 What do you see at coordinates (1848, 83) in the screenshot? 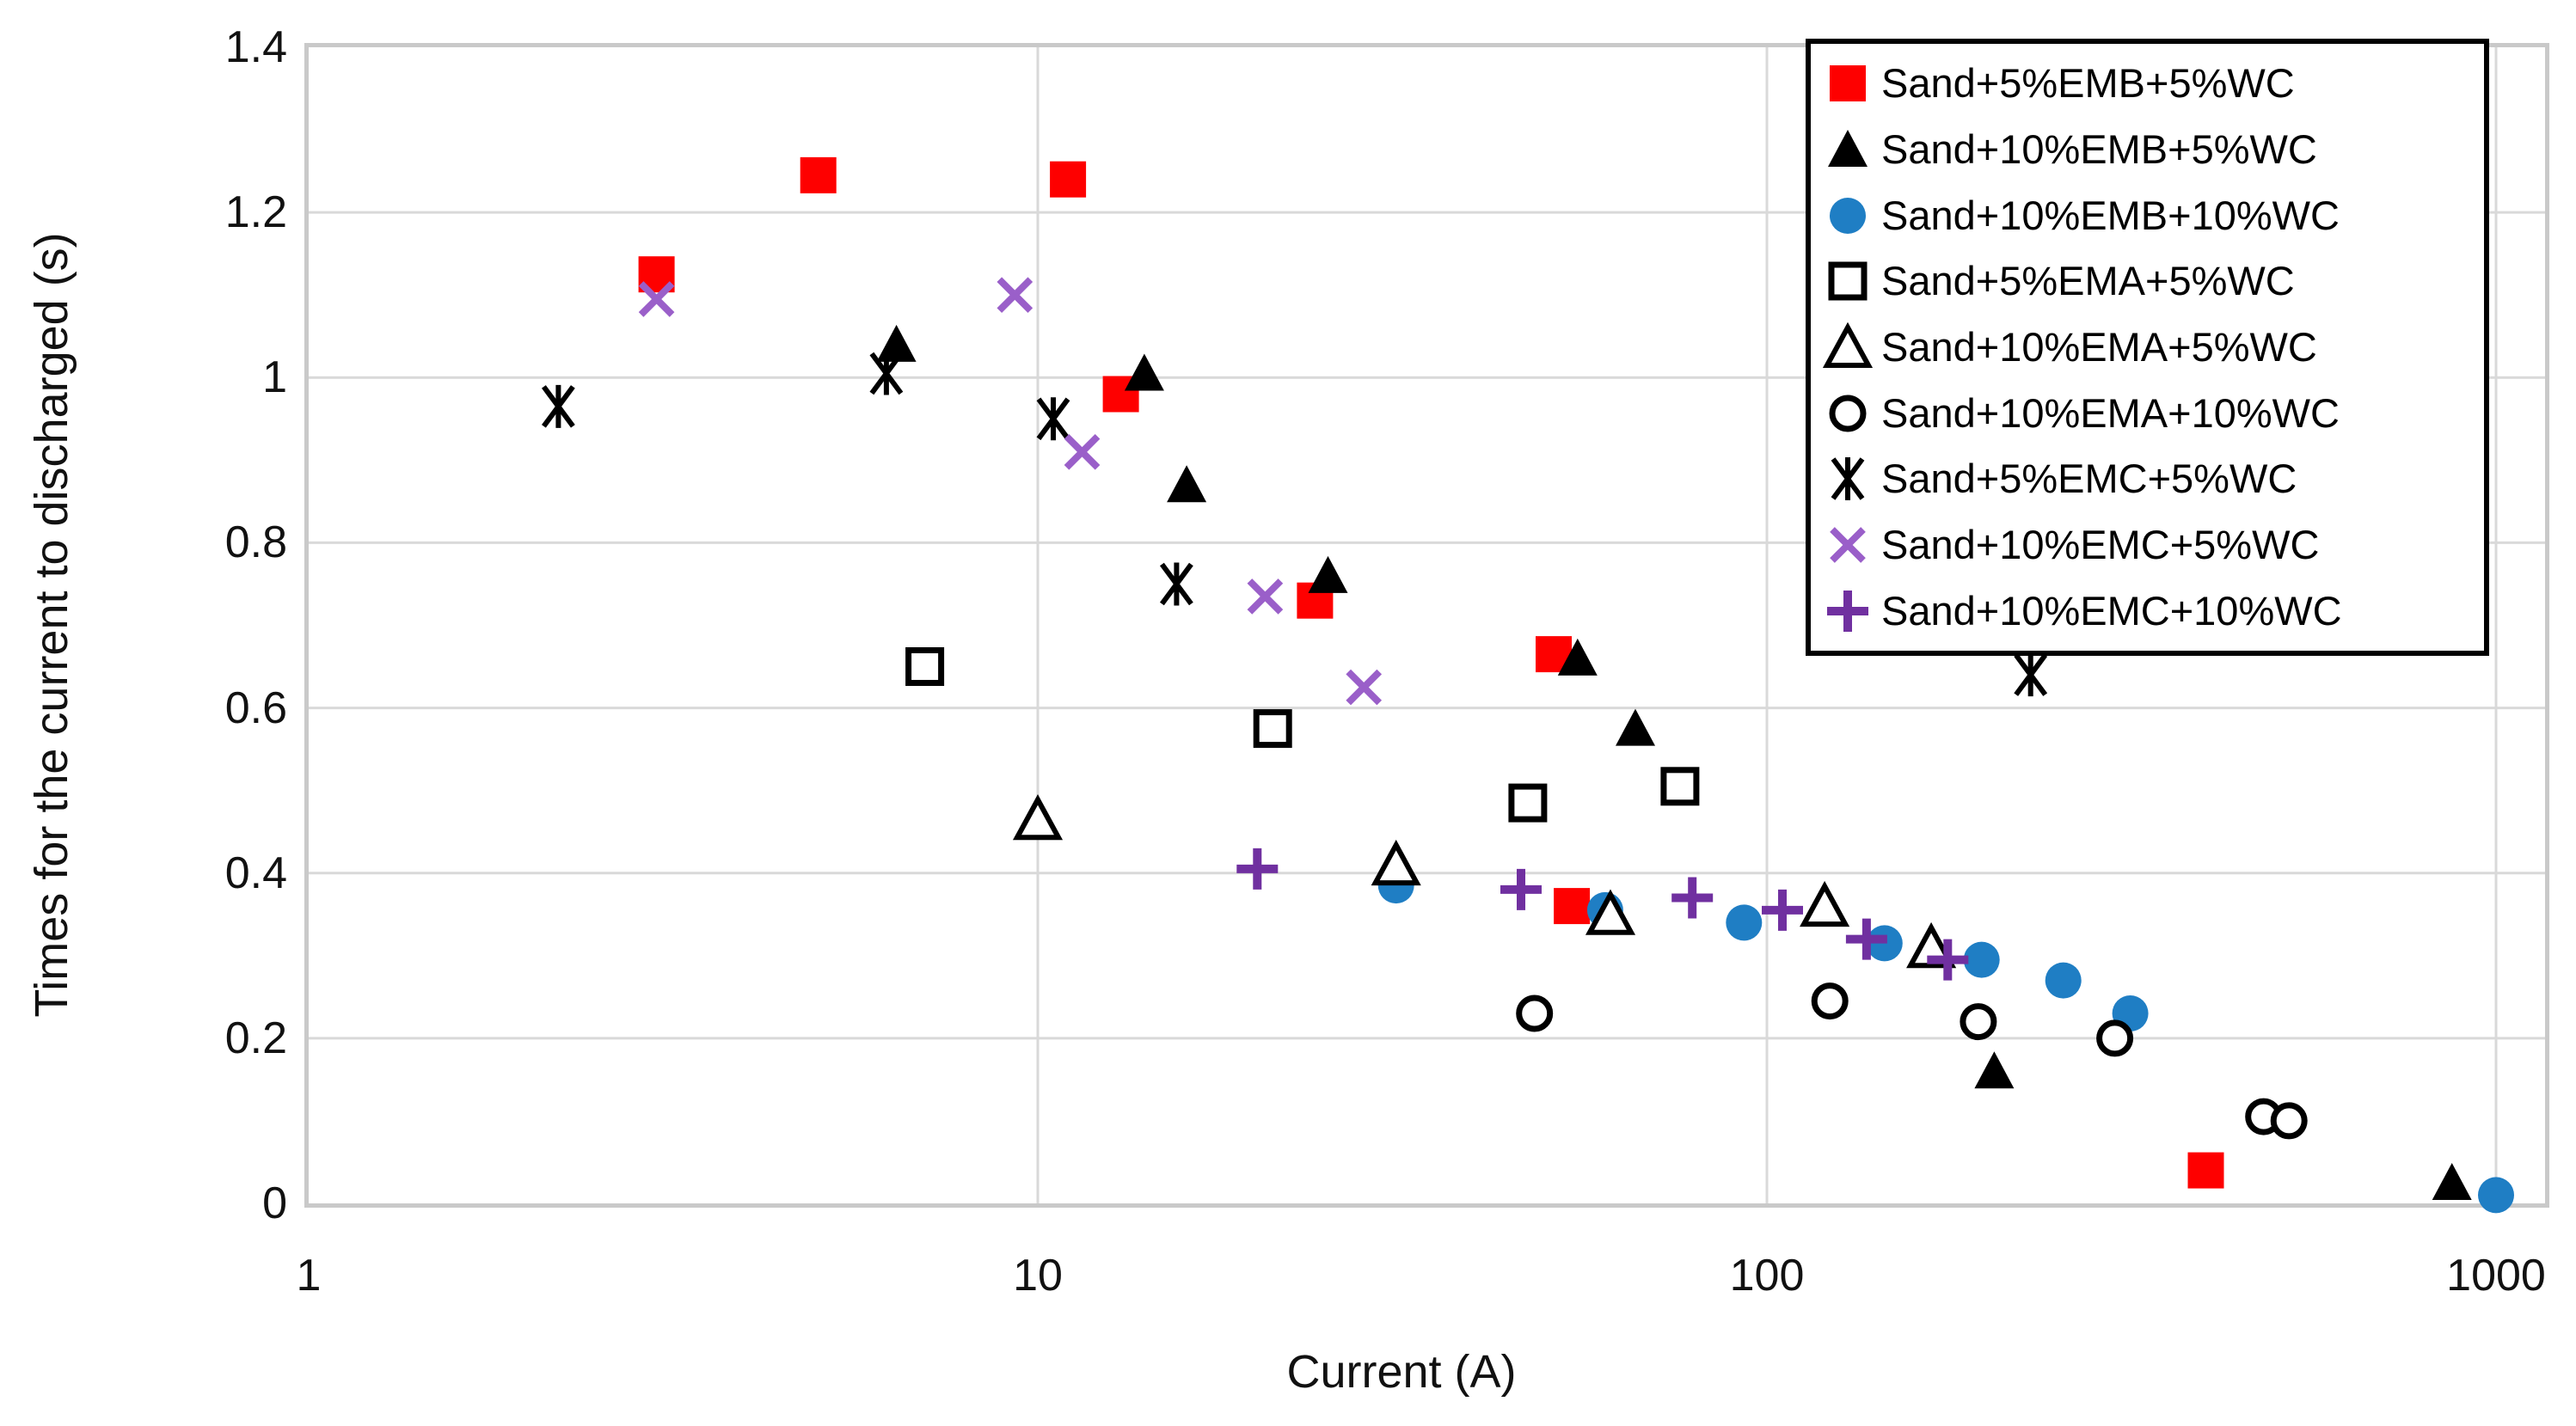
I see `legend-marker-square-icon` at bounding box center [1848, 83].